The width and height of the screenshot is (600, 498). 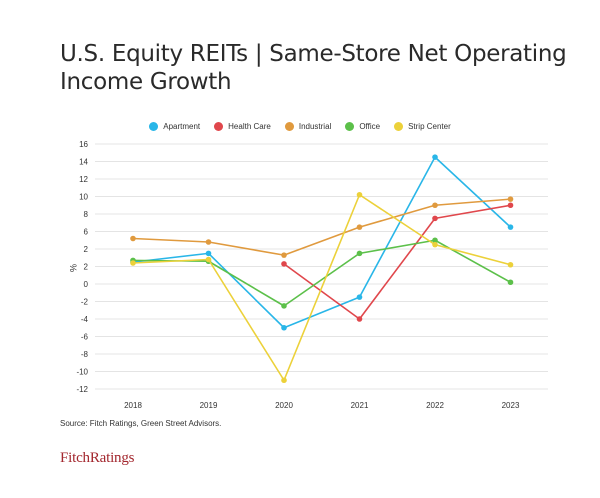 I want to click on y-tick-label: -10, so click(x=82, y=372).